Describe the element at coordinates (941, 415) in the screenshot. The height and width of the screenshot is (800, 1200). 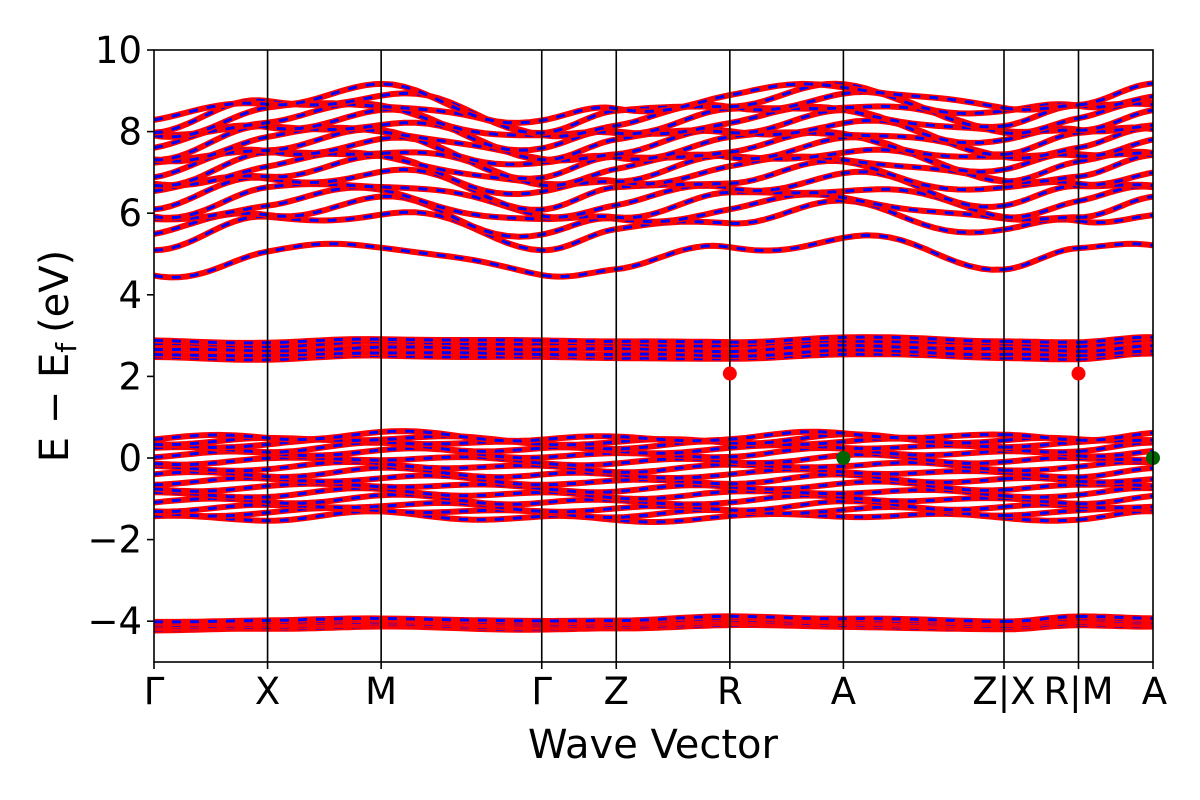
I see `extrema-markers` at that location.